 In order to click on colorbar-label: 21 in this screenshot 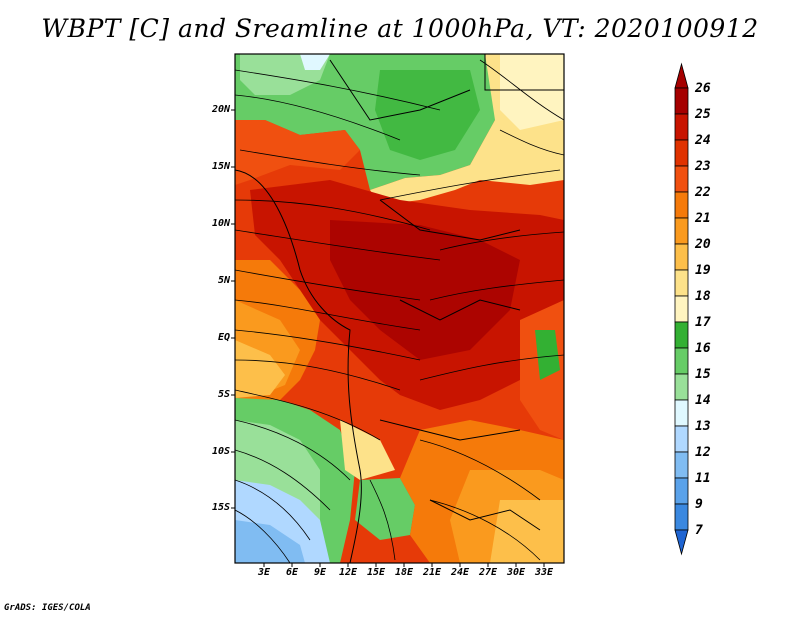, I will do `click(703, 218)`.